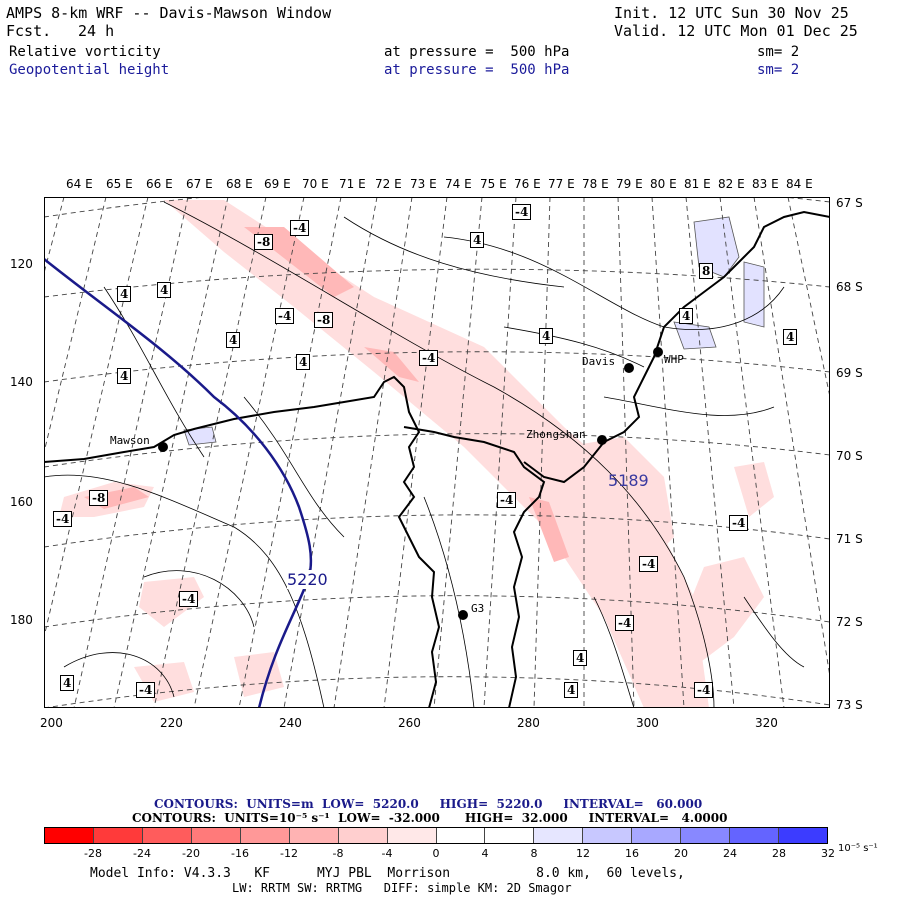  What do you see at coordinates (629, 368) in the screenshot?
I see `davis-marker` at bounding box center [629, 368].